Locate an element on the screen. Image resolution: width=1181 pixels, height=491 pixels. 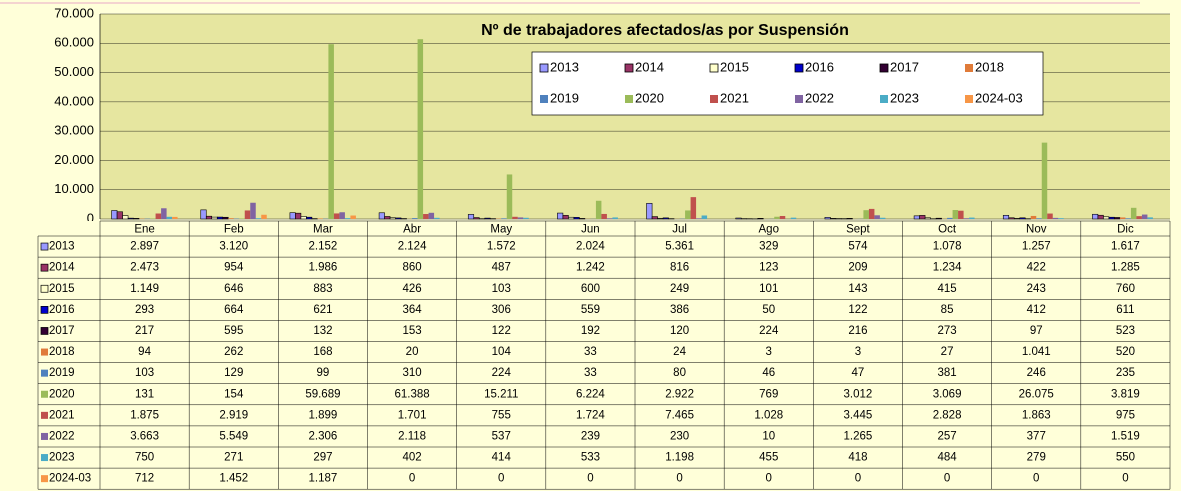
table-cell: 550 is located at coordinates (1125, 458).